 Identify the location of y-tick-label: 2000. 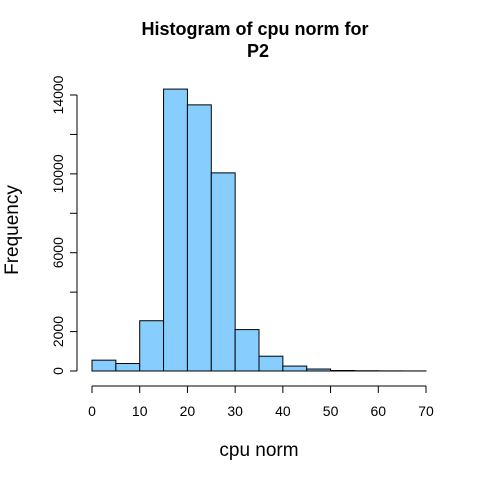
(58, 331).